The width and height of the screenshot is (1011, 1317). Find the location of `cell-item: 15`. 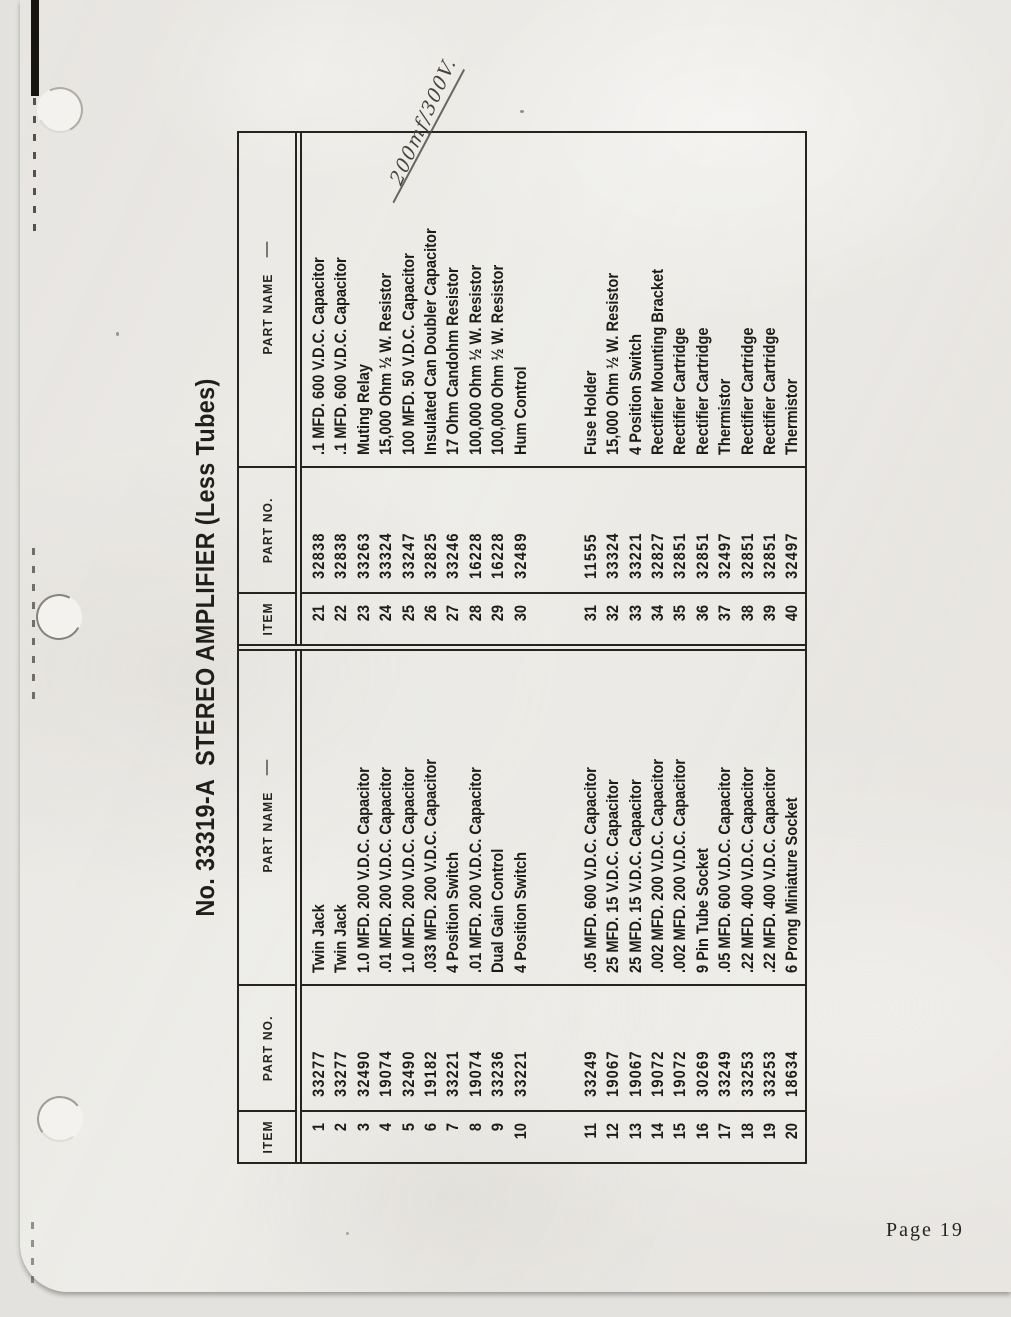

cell-item: 15 is located at coordinates (680, 1131).